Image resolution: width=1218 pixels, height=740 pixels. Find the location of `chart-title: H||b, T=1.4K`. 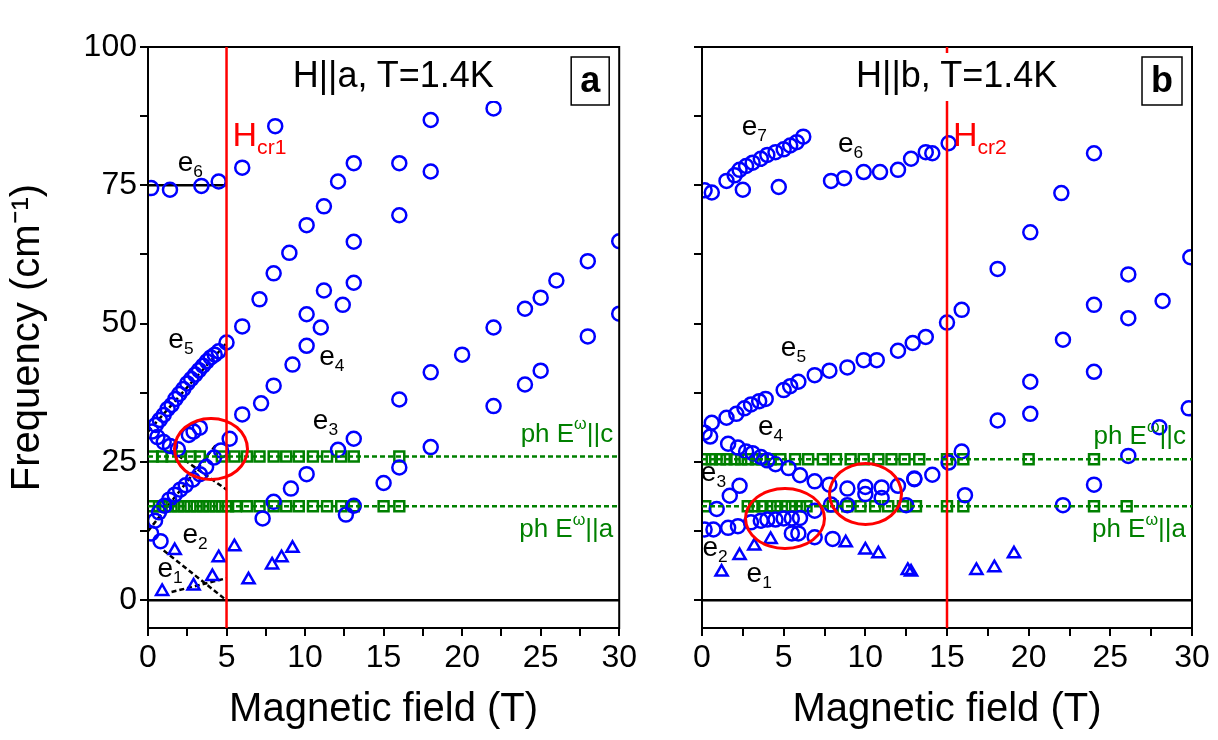

chart-title: H||b, T=1.4K is located at coordinates (957, 74).